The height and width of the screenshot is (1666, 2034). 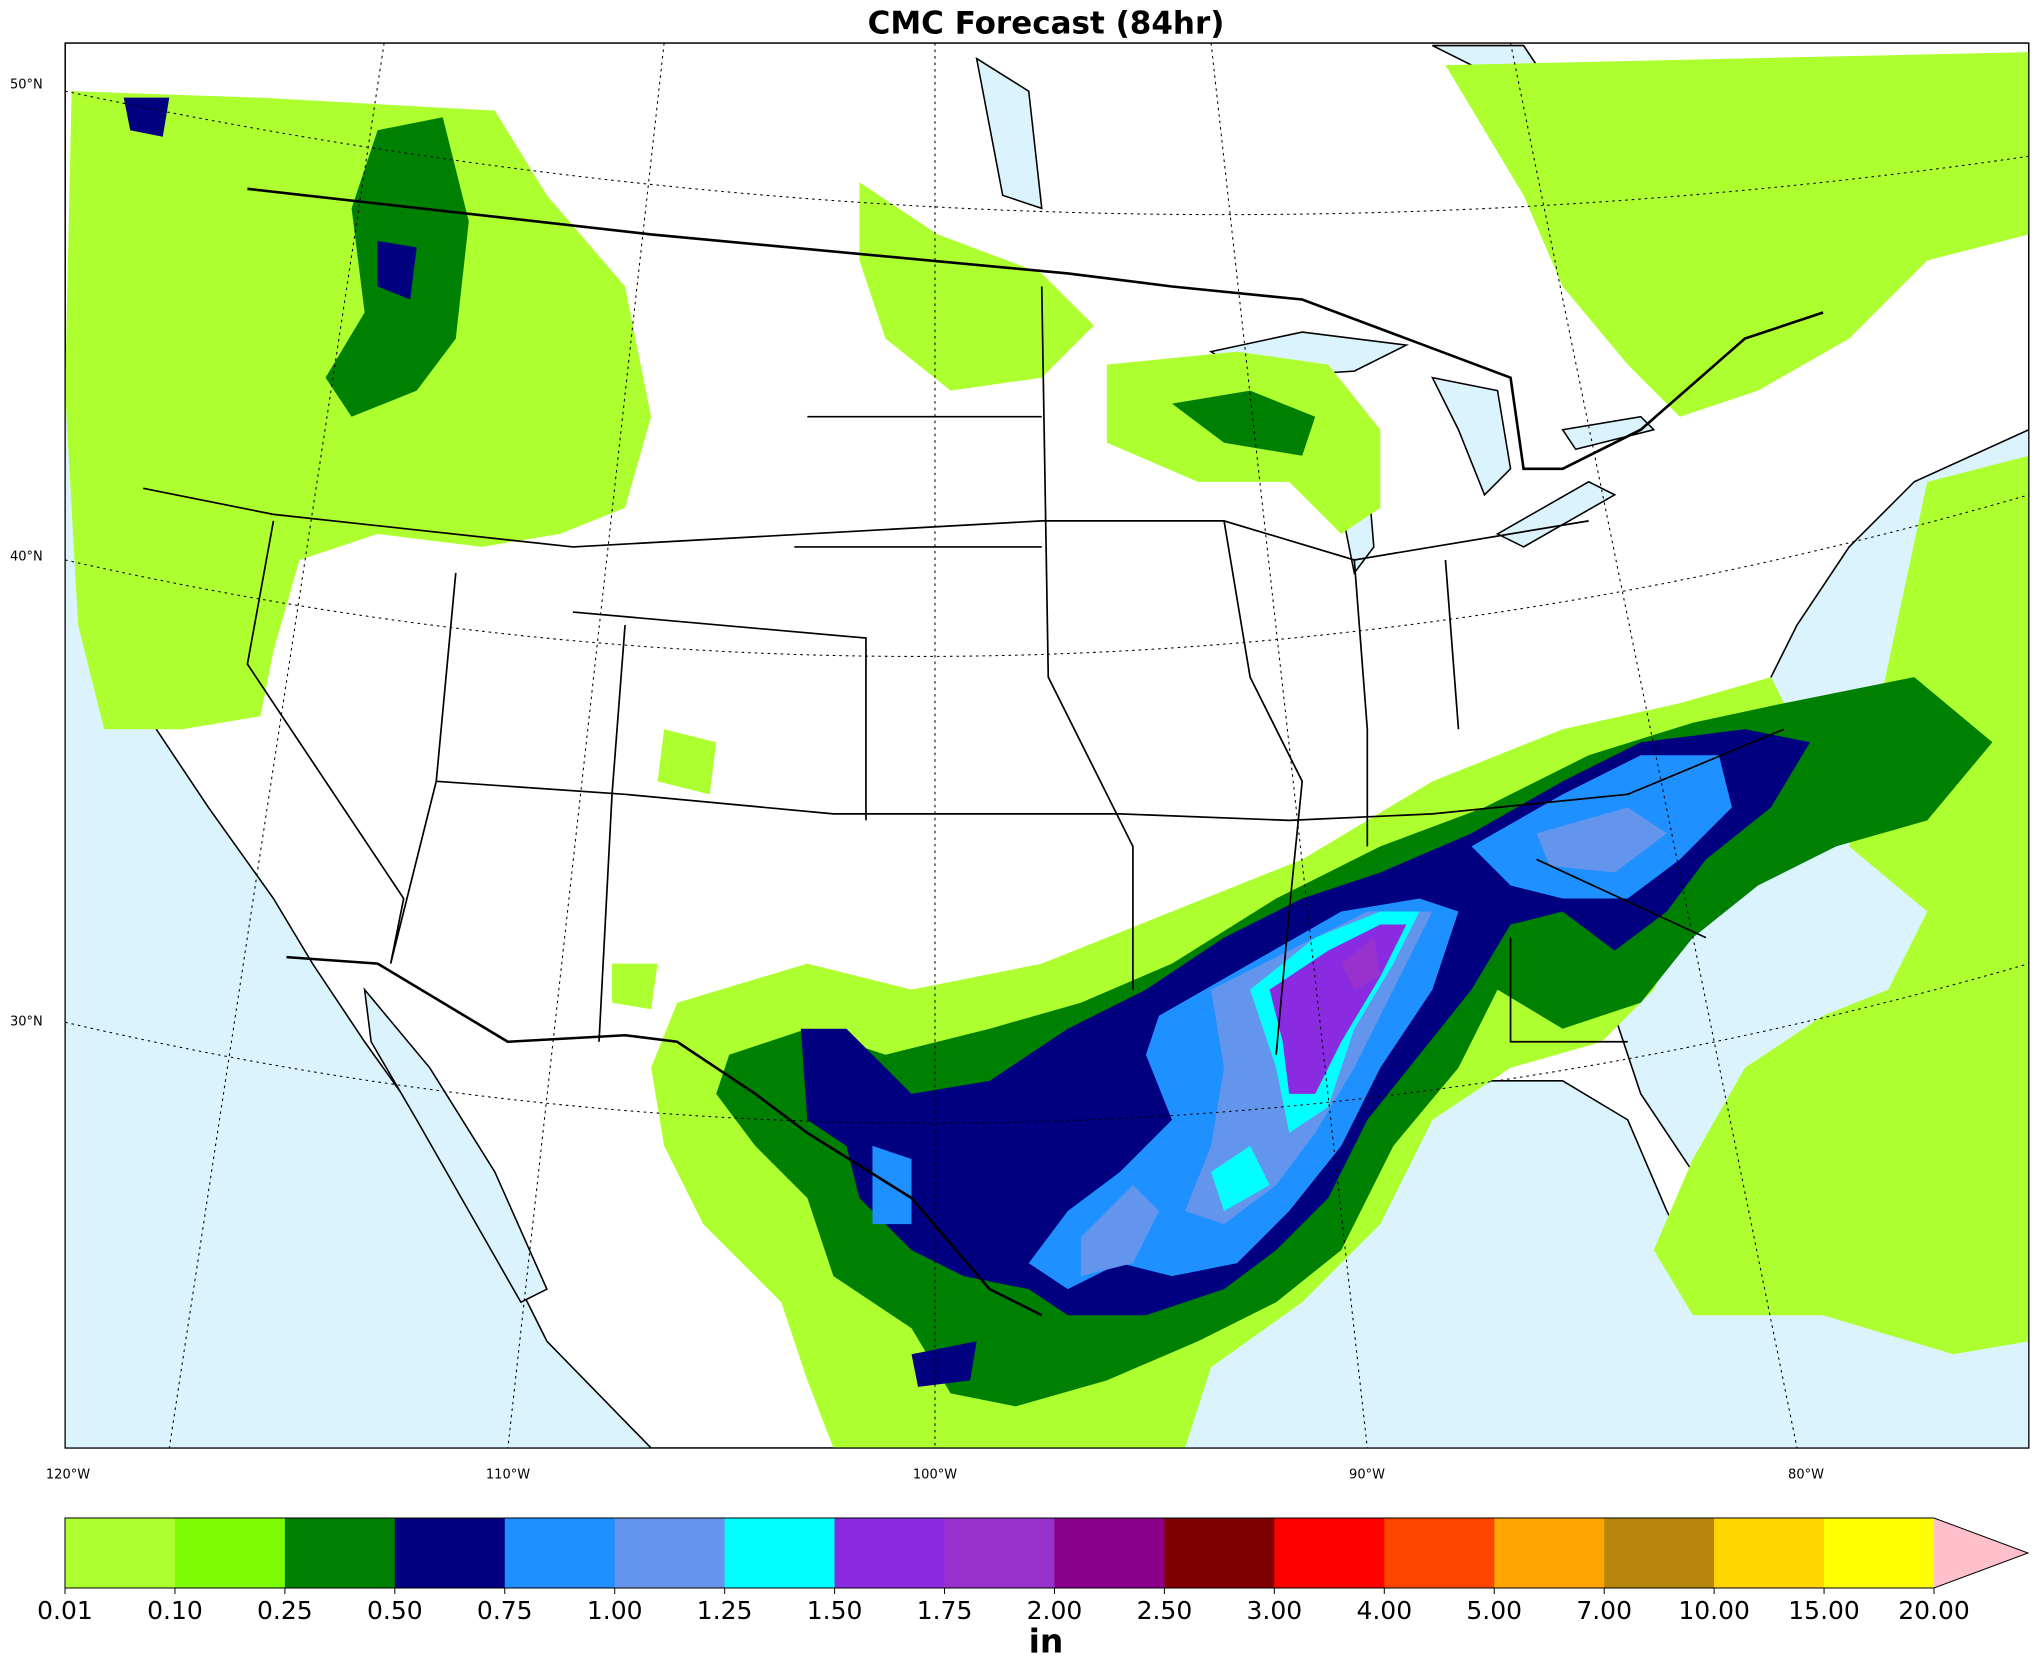 What do you see at coordinates (1604, 1610) in the screenshot?
I see `colorbar-label: 7.00` at bounding box center [1604, 1610].